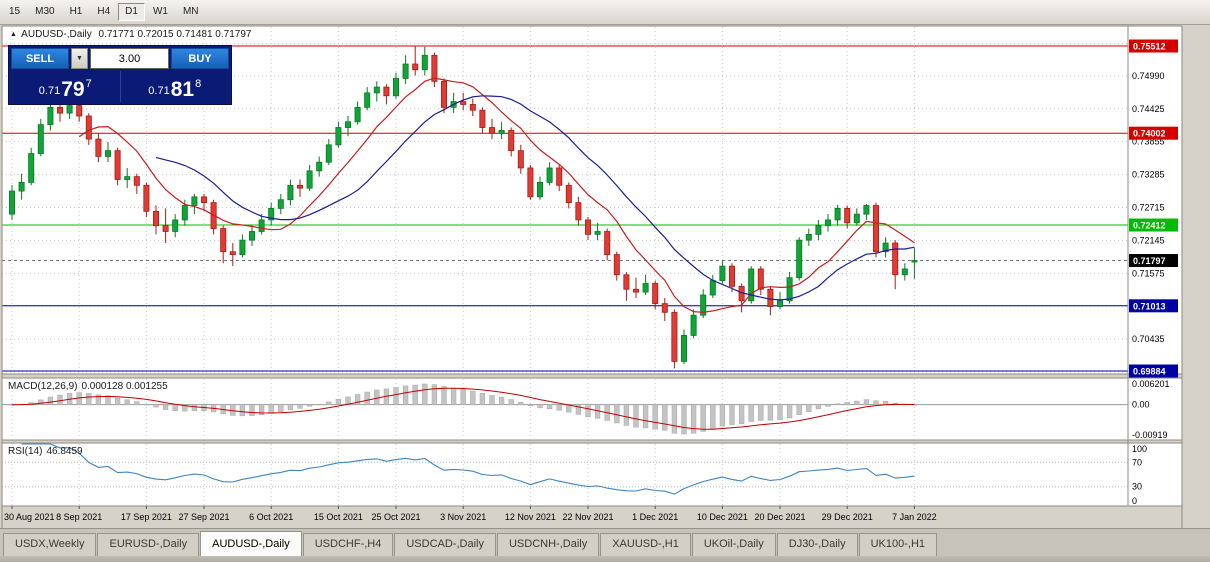 The height and width of the screenshot is (562, 1210). What do you see at coordinates (79, 517) in the screenshot?
I see `svg-text: 8 Sep 2021` at bounding box center [79, 517].